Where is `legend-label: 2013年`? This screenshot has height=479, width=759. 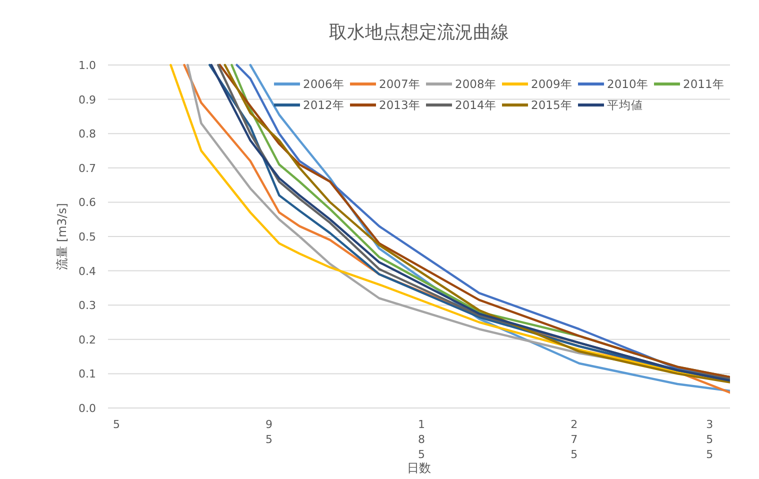
legend-label: 2013年 is located at coordinates (399, 105).